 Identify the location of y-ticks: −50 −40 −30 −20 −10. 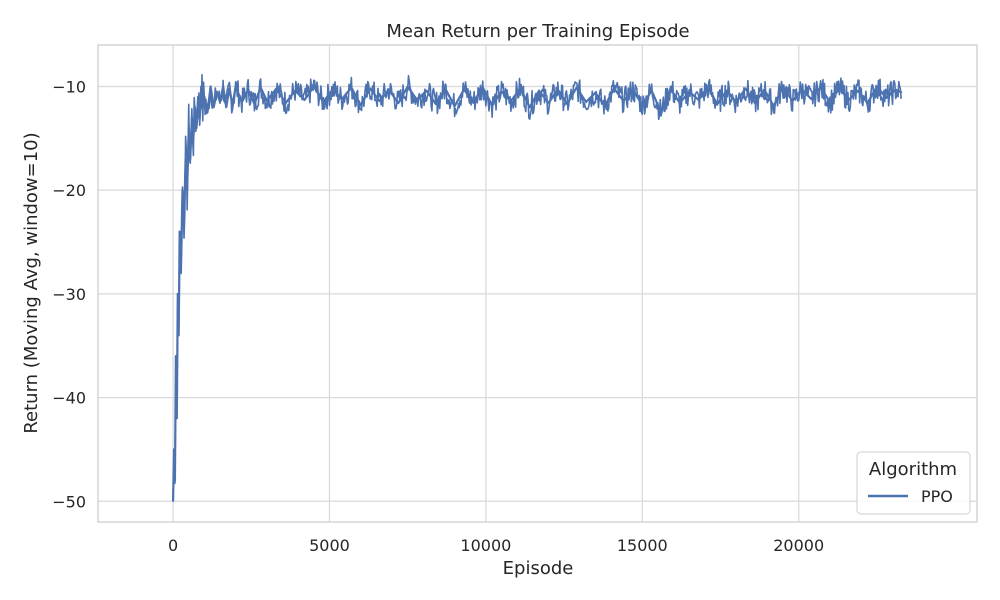
(69, 294).